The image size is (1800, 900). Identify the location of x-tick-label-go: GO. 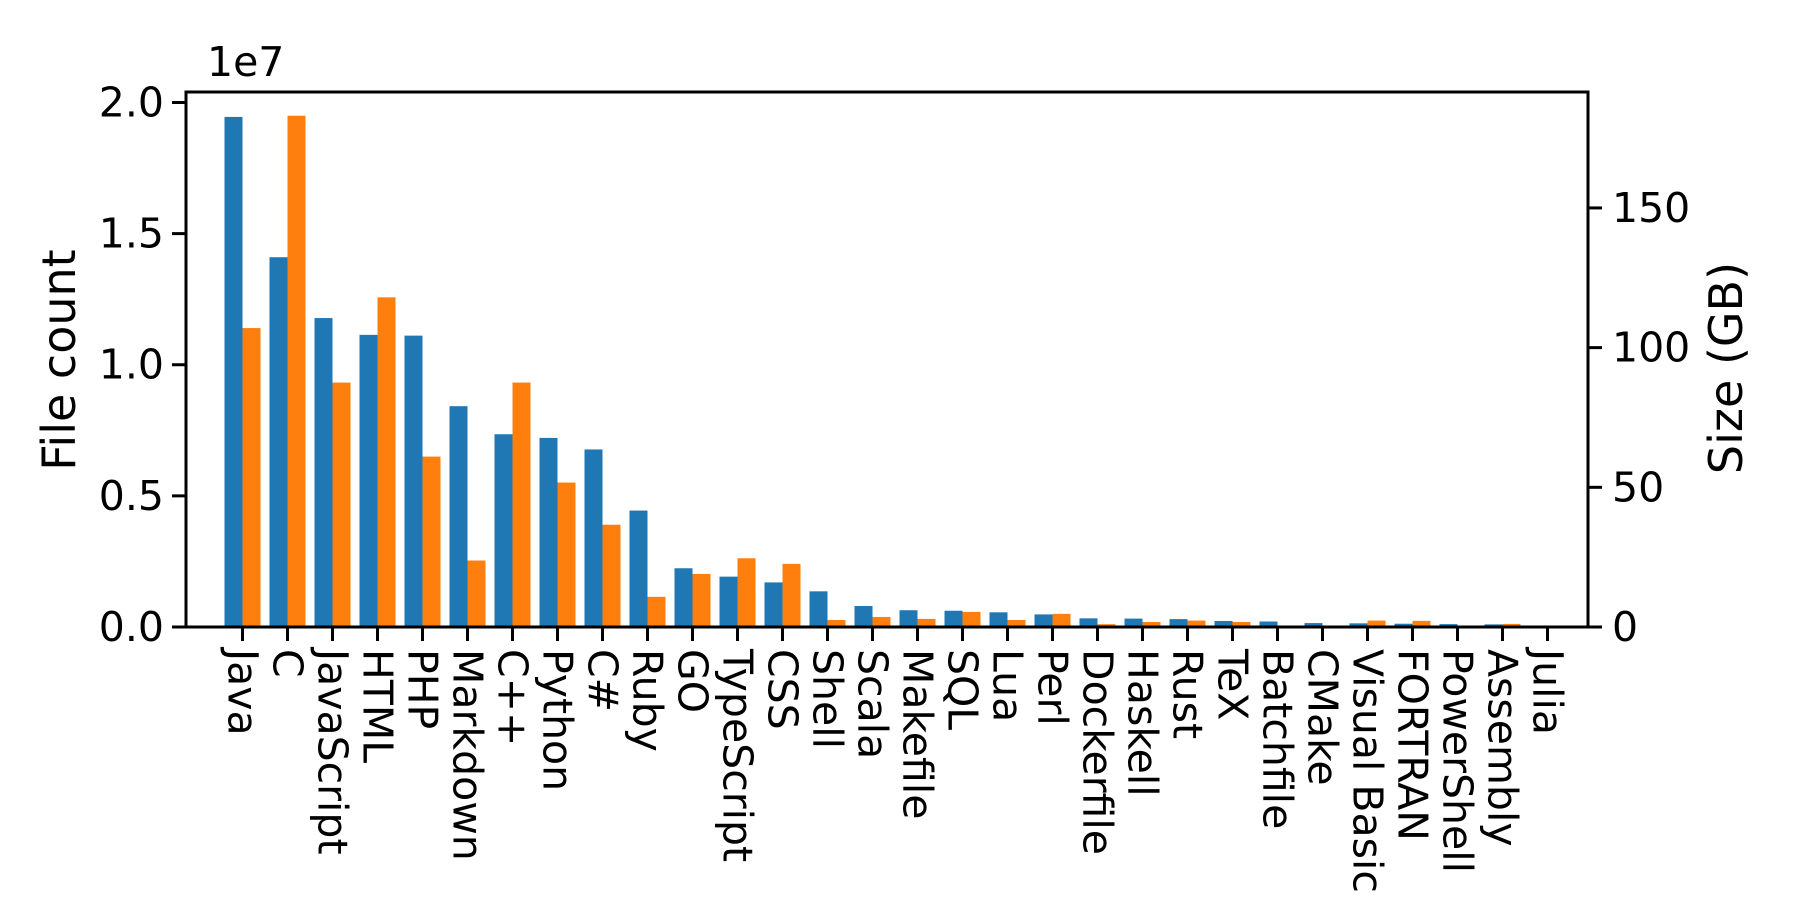
(693, 681).